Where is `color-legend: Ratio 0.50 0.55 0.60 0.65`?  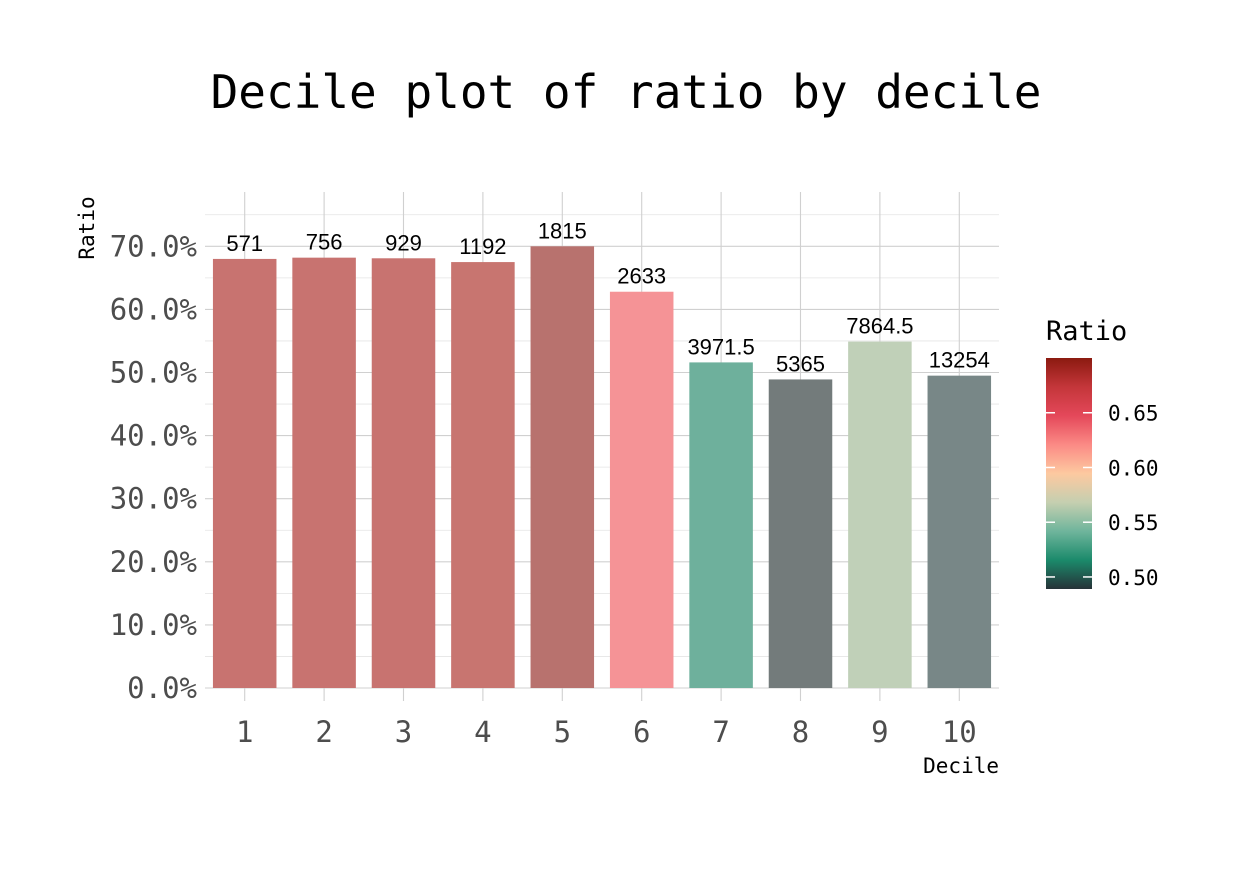 color-legend: Ratio 0.50 0.55 0.60 0.65 is located at coordinates (1102, 453).